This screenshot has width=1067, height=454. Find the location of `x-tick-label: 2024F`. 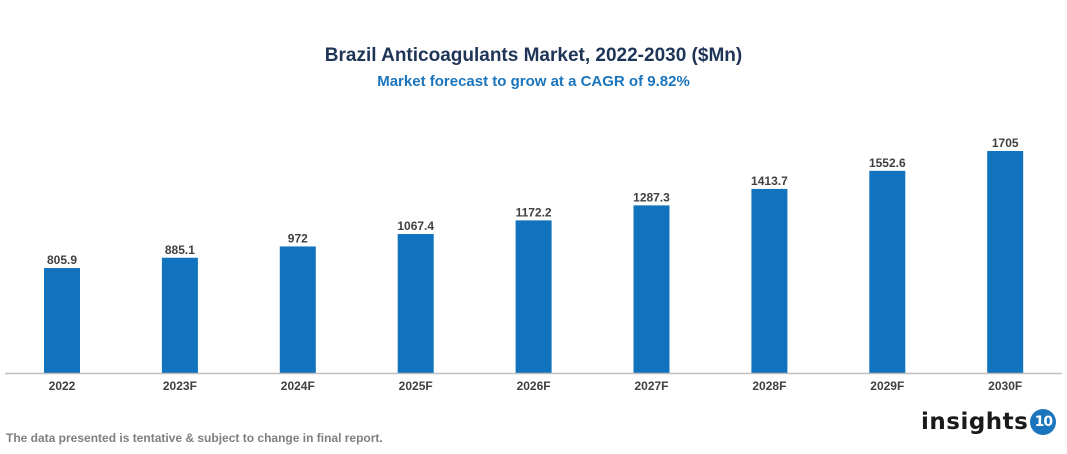

x-tick-label: 2024F is located at coordinates (298, 386).